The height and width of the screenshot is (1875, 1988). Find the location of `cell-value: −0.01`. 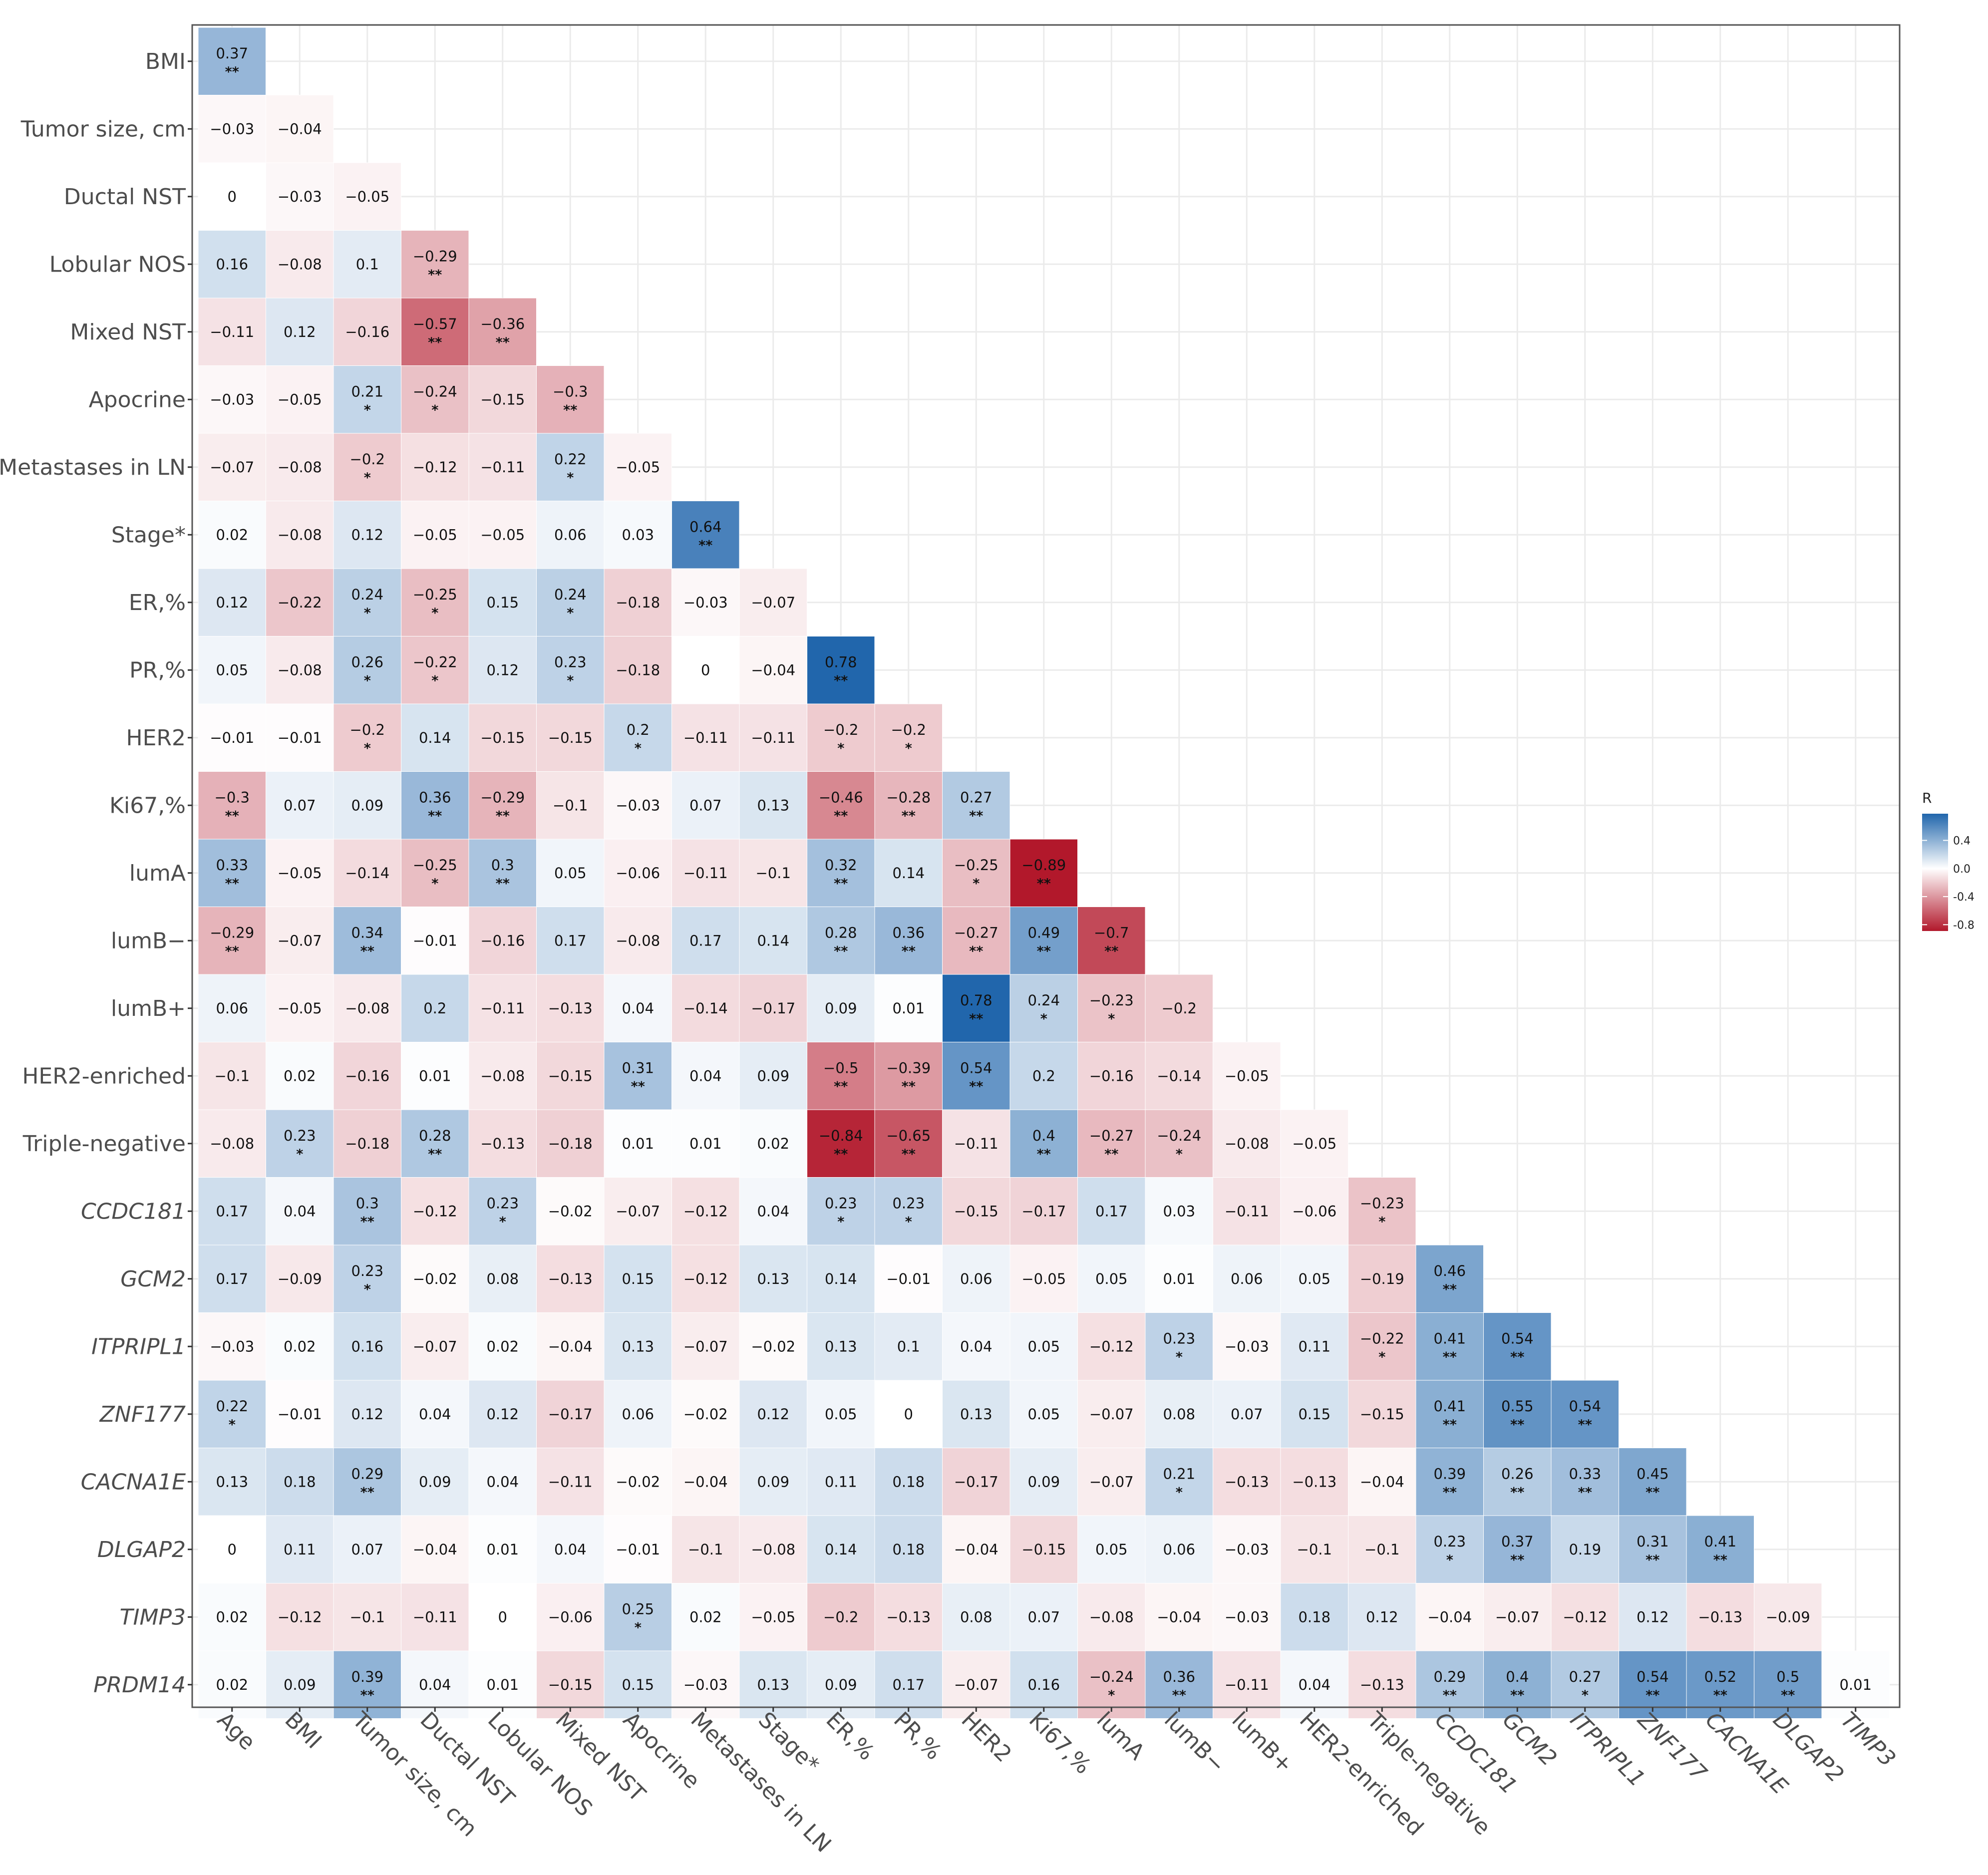

cell-value: −0.01 is located at coordinates (300, 738).